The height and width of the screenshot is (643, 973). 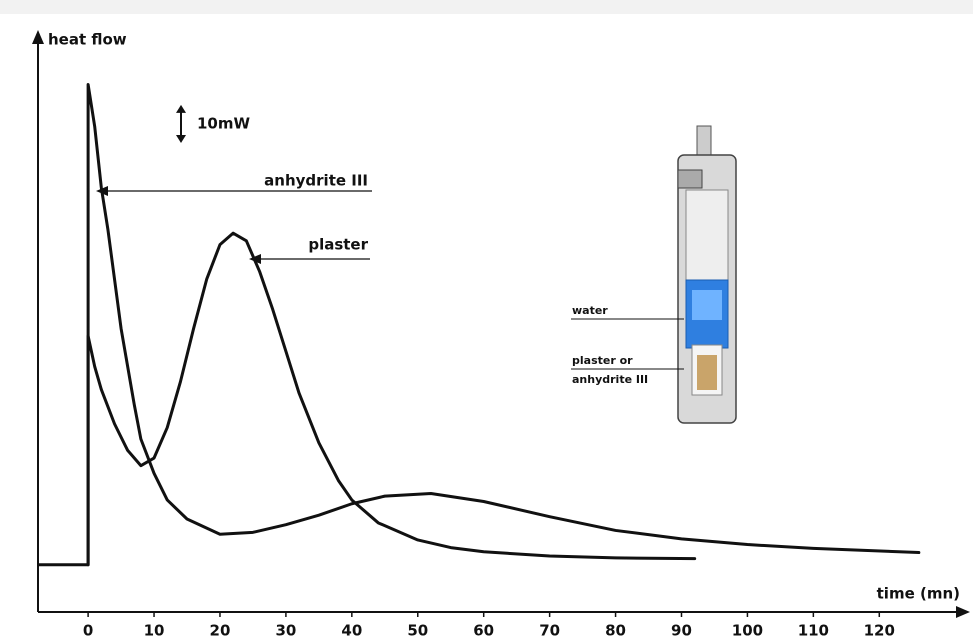 What do you see at coordinates (483, 631) in the screenshot?
I see `x-tick-label: 60` at bounding box center [483, 631].